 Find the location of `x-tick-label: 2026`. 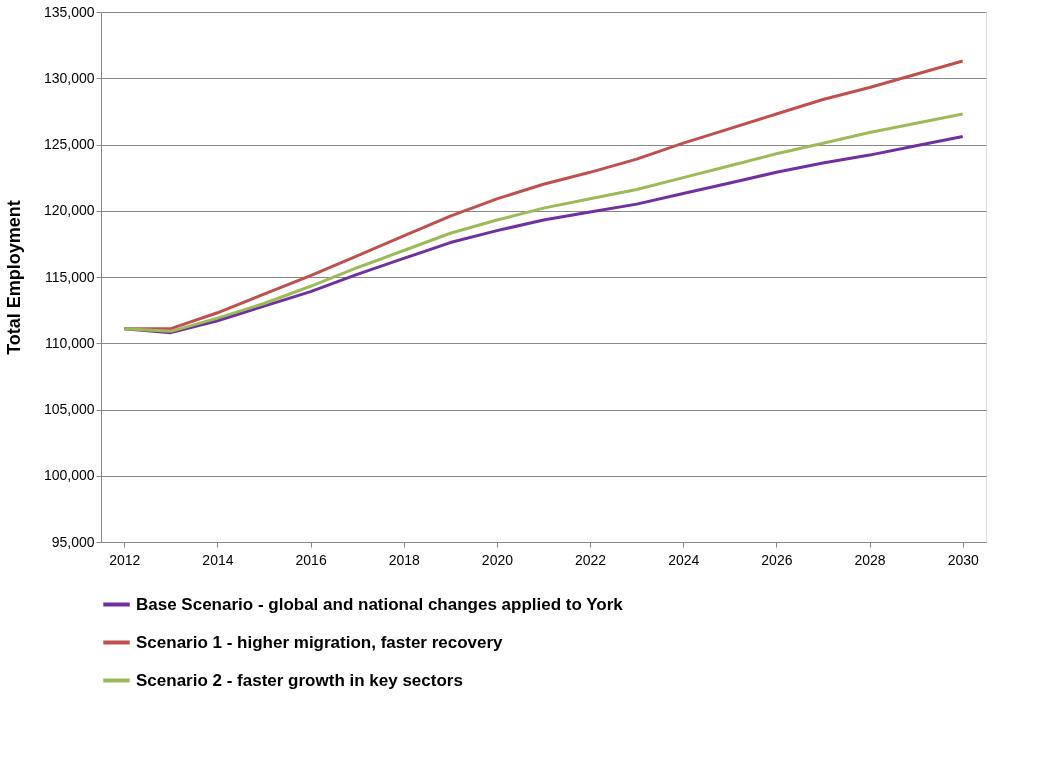

x-tick-label: 2026 is located at coordinates (777, 559).